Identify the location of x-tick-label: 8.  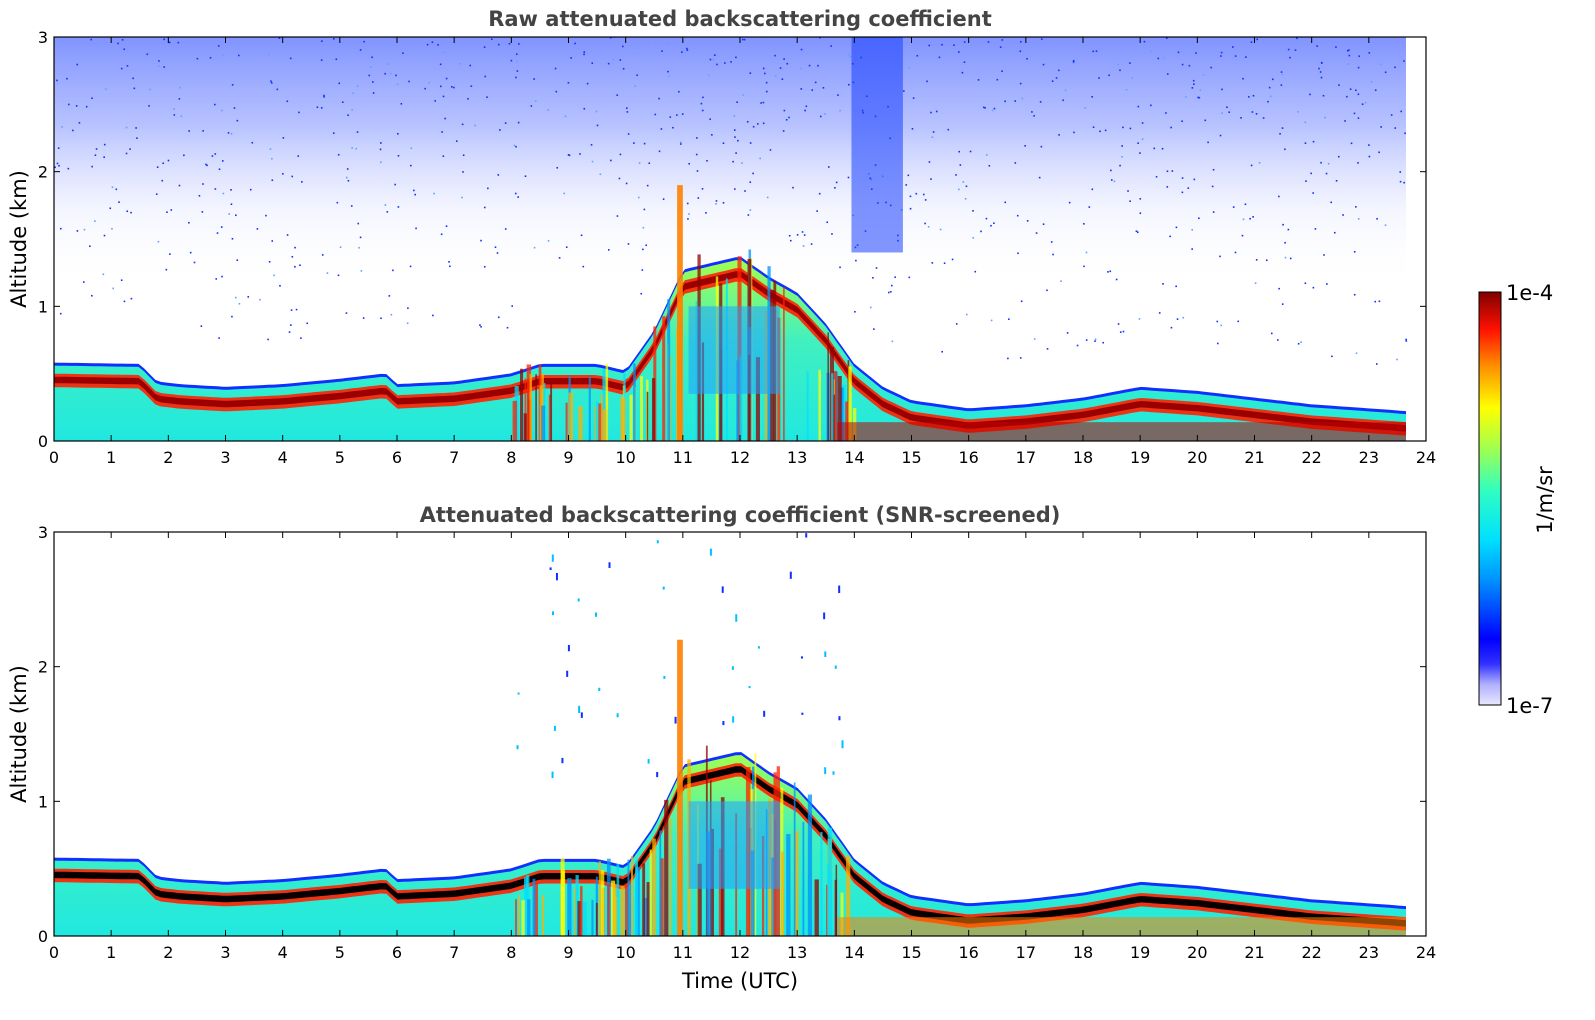
(511, 457).